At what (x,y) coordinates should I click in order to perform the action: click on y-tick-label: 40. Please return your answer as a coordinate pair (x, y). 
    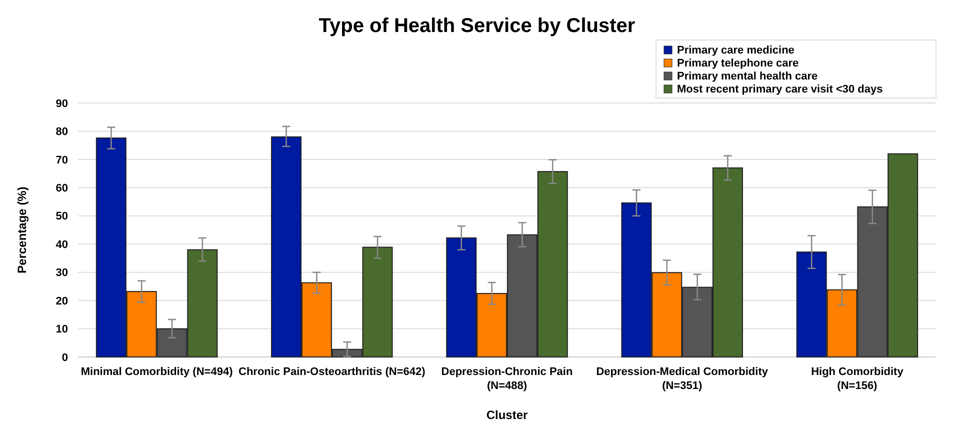
    Looking at the image, I should click on (62, 244).